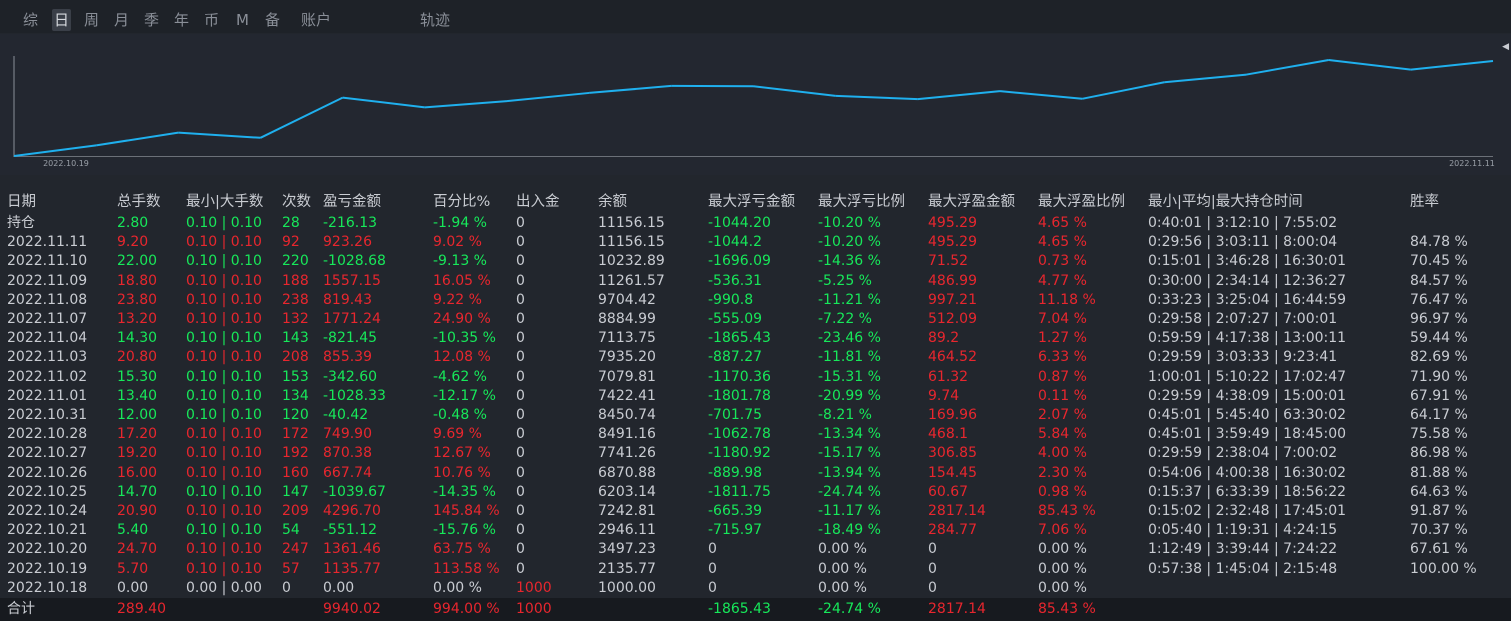 This screenshot has height=621, width=1511. What do you see at coordinates (845, 319) in the screenshot?
I see `cell-max-float-loss-ratio: -7.22 %` at bounding box center [845, 319].